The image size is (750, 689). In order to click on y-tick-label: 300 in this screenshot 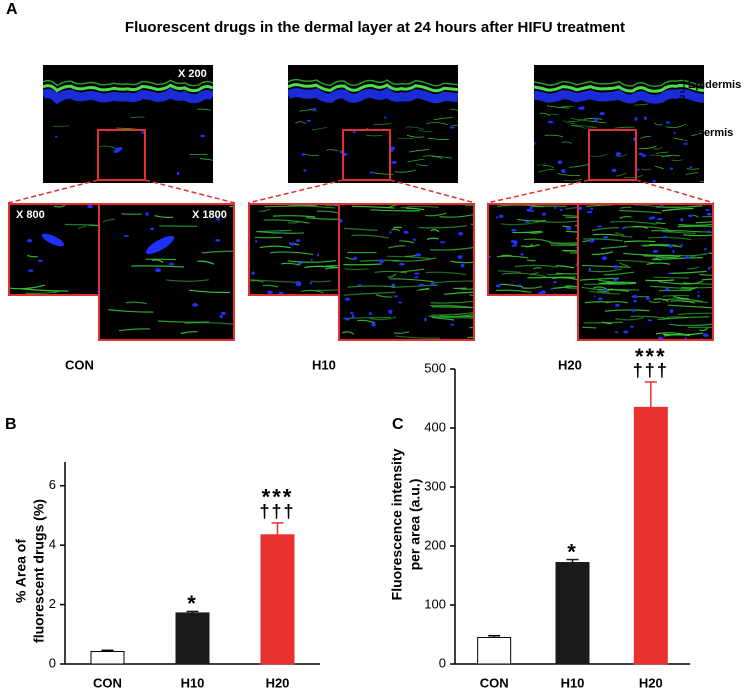, I will do `click(435, 485)`.